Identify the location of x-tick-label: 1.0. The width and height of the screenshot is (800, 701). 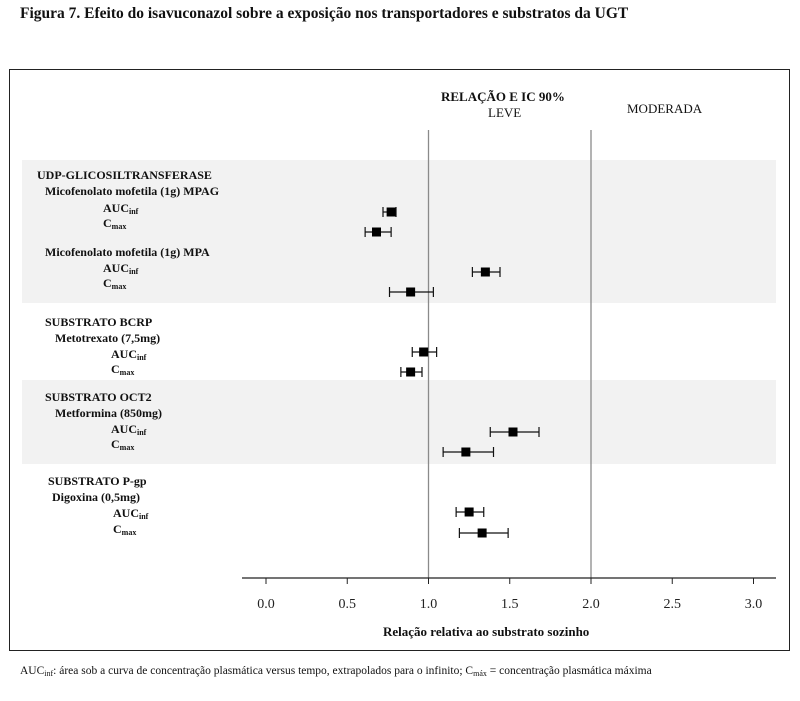
(429, 604).